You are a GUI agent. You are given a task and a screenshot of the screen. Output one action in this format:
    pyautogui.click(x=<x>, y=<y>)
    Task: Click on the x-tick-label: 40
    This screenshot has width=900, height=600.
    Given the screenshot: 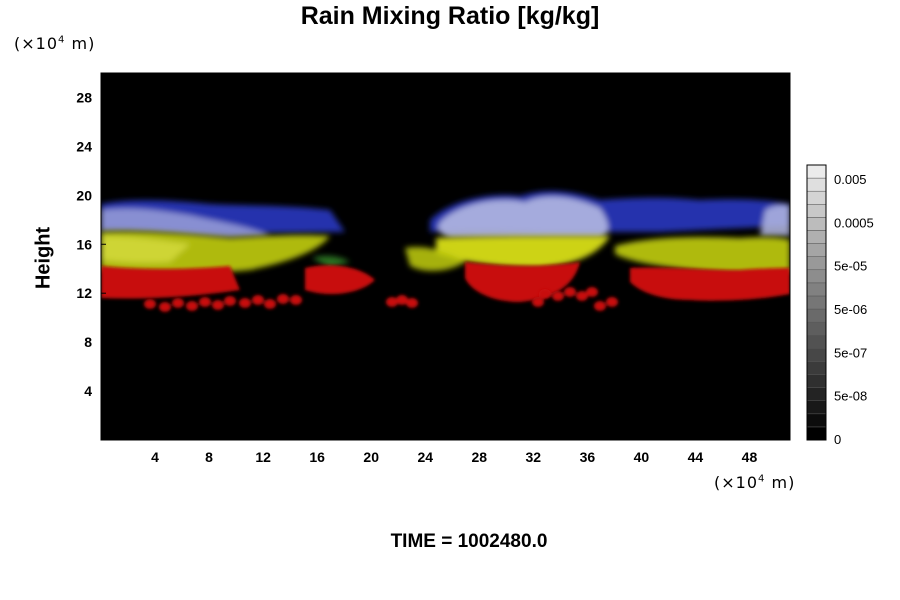 What is the action you would take?
    pyautogui.click(x=642, y=457)
    